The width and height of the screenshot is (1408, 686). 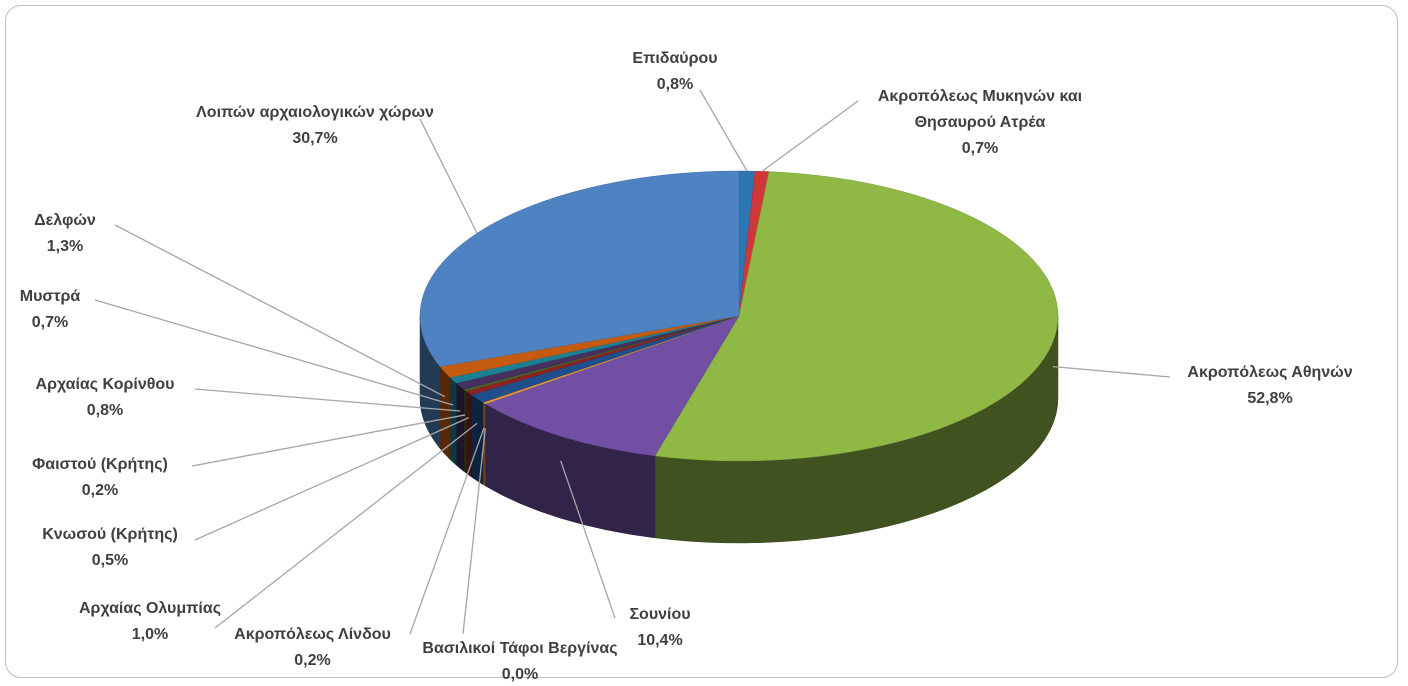 What do you see at coordinates (105, 398) in the screenshot?
I see `data-label: Αρχαίας Κορίνθου 0,8%` at bounding box center [105, 398].